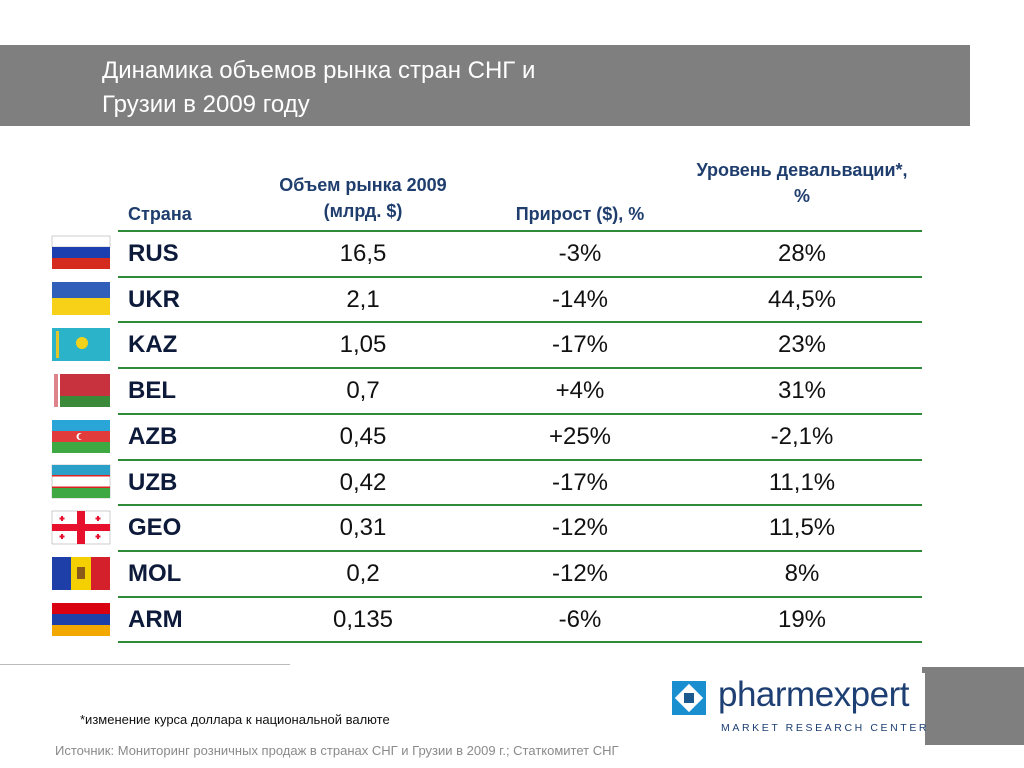 The width and height of the screenshot is (1024, 768). Describe the element at coordinates (580, 619) in the screenshot. I see `cell: -6%` at that location.